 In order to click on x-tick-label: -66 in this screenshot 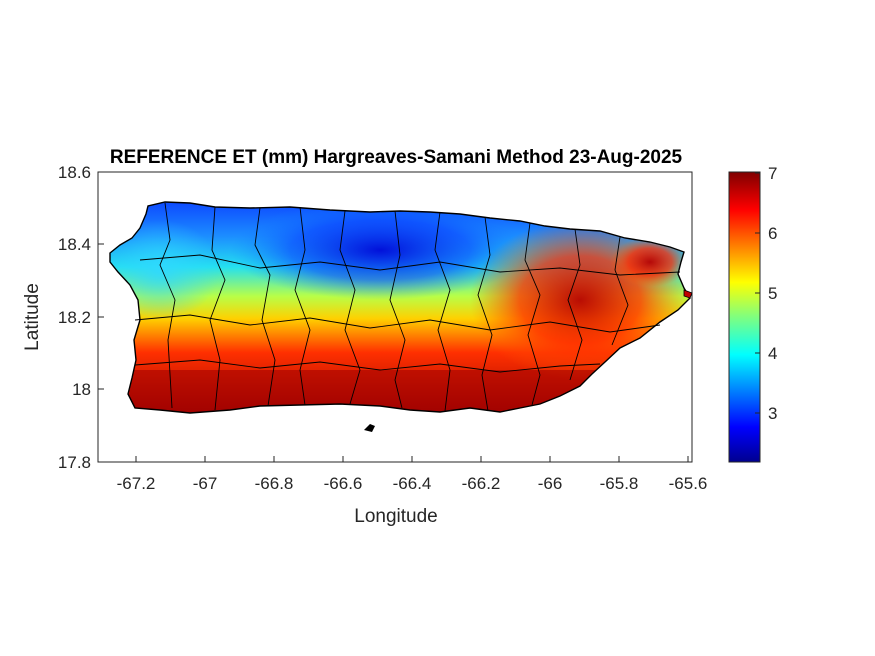, I will do `click(550, 483)`.